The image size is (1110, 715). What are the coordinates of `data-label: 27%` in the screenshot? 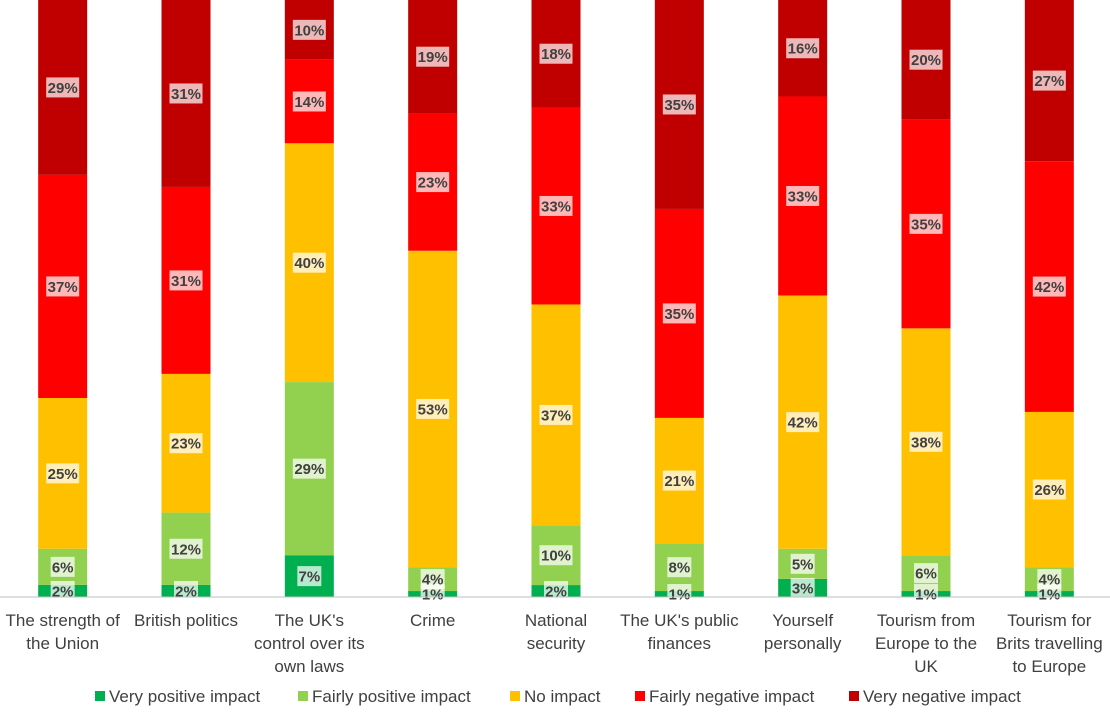 It's located at (1049, 81).